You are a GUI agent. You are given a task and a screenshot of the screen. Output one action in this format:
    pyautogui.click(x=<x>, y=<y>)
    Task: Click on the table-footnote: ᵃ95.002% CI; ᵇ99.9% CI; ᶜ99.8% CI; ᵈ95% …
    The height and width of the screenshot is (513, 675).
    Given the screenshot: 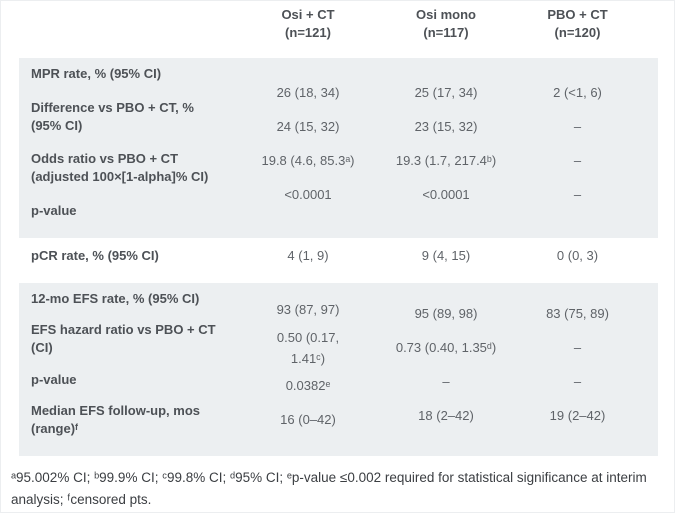 What is the action you would take?
    pyautogui.click(x=329, y=488)
    